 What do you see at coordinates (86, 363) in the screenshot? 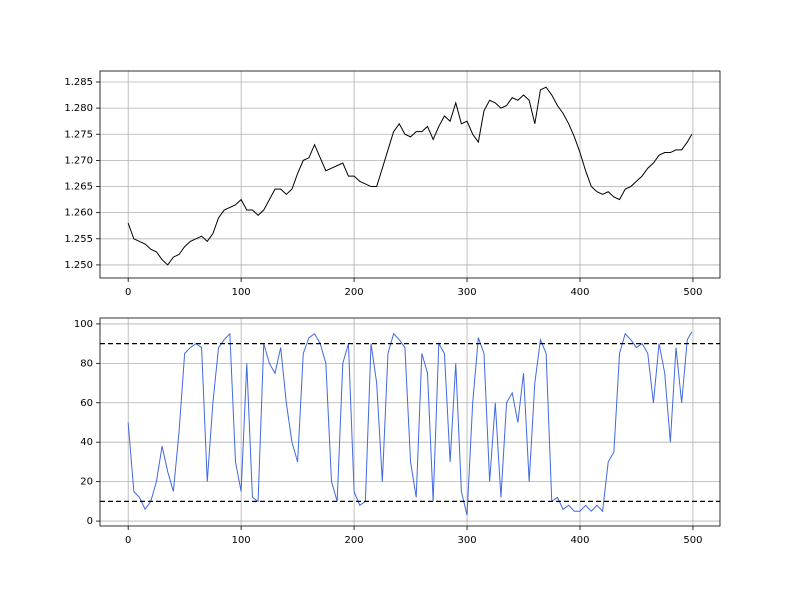
I see `y-tick-label: 80` at bounding box center [86, 363].